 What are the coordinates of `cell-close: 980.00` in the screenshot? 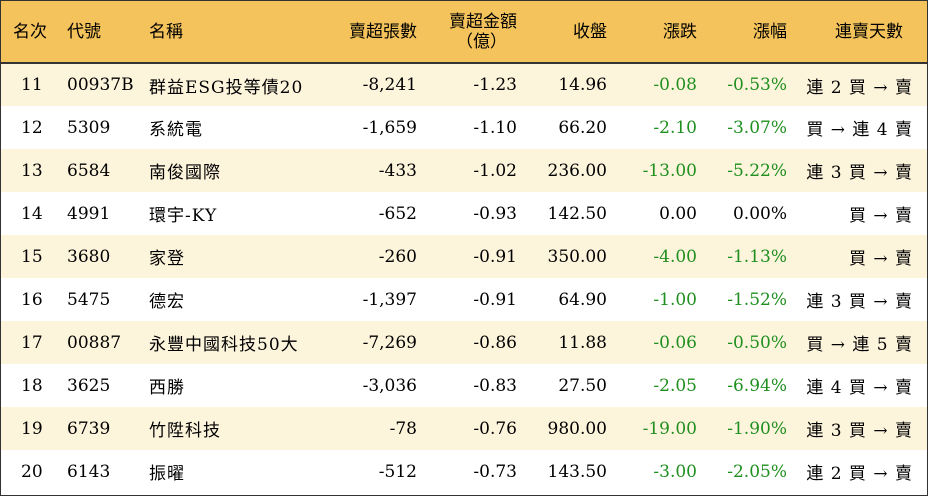 It's located at (577, 428).